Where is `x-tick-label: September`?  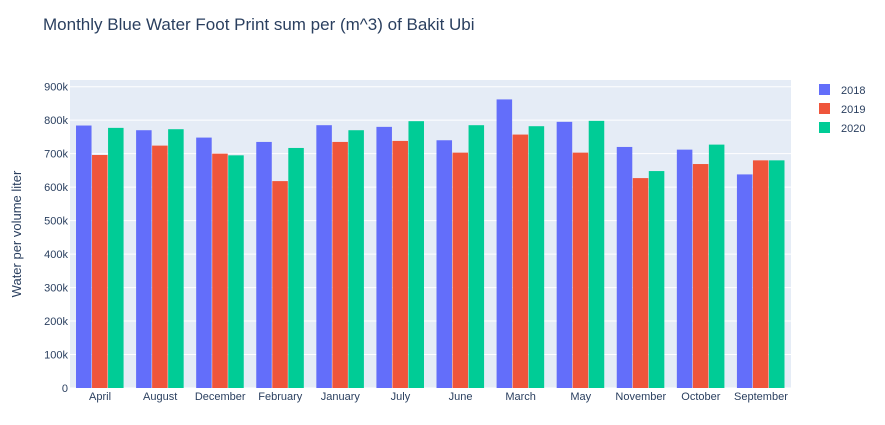
x-tick-label: September is located at coordinates (761, 397).